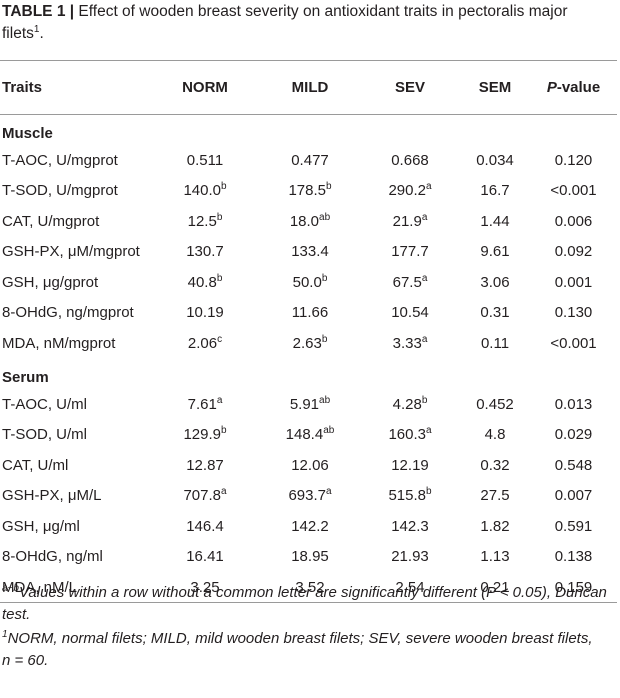 The image size is (620, 698). What do you see at coordinates (202, 343) in the screenshot?
I see `norm-value: 2.06` at bounding box center [202, 343].